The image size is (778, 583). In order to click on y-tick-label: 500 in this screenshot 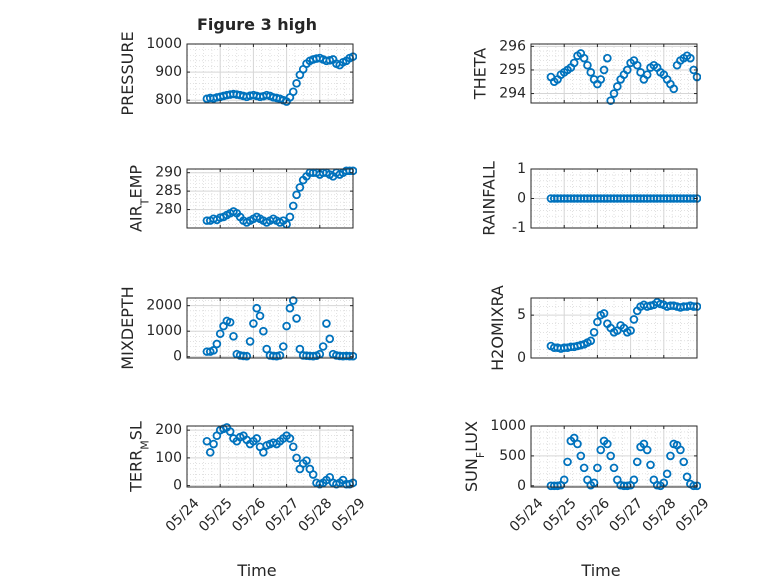, I will do `click(512, 456)`.